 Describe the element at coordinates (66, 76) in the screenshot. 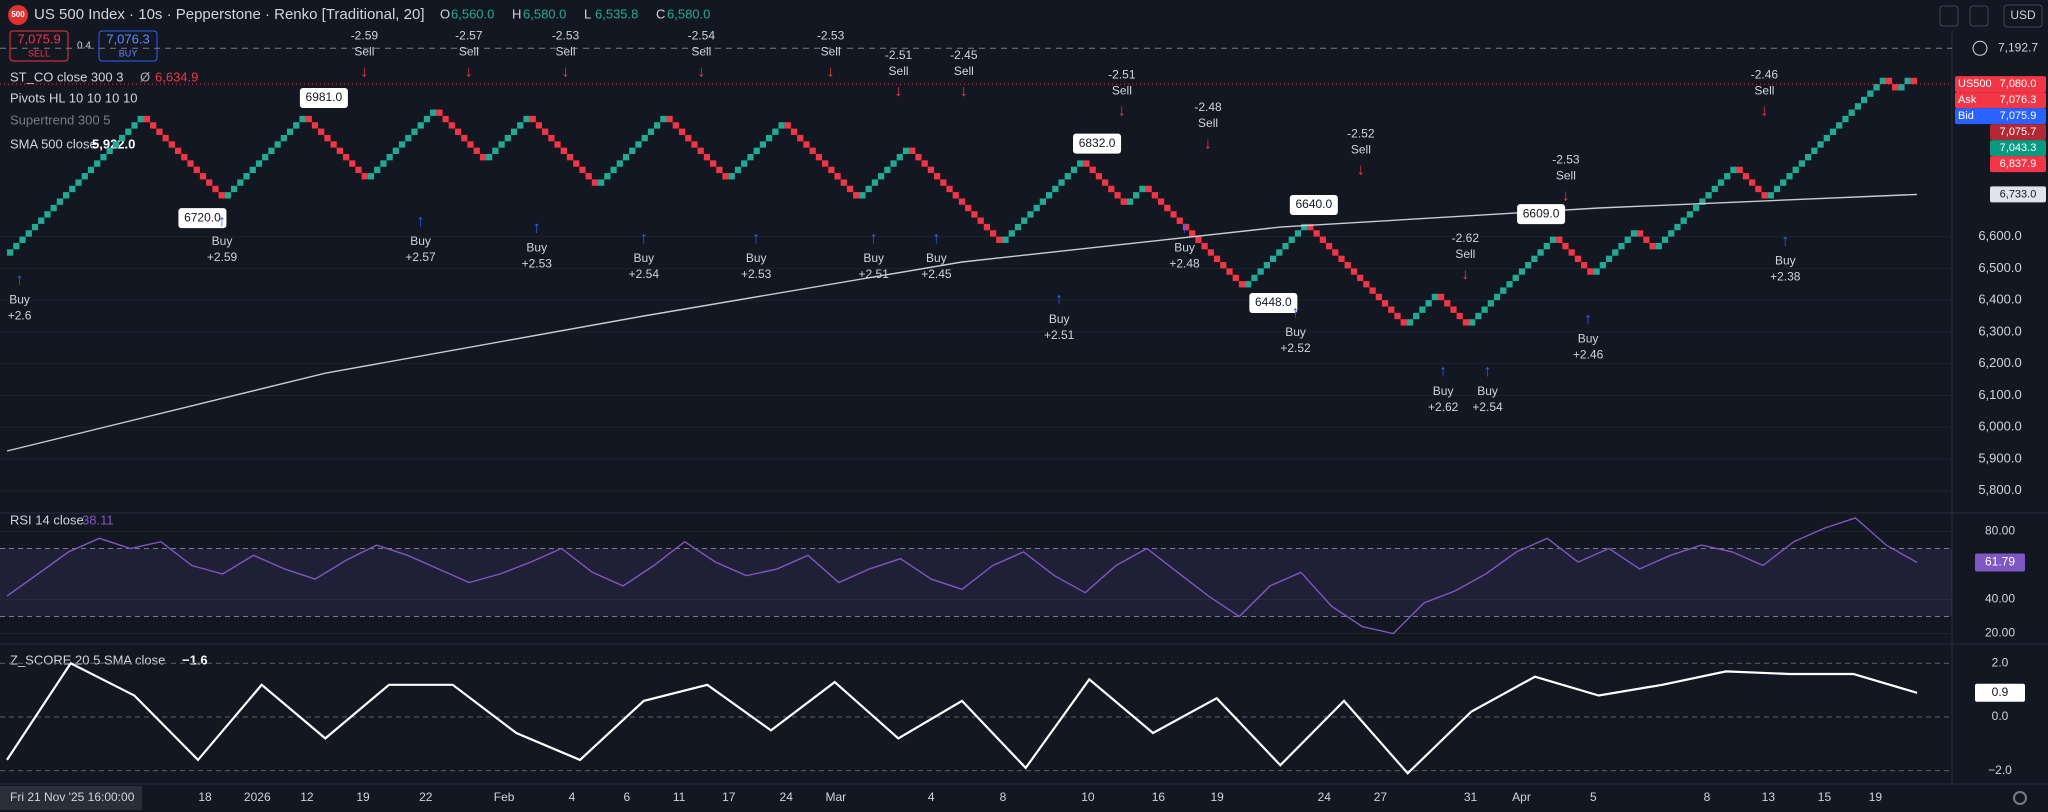

I see `legend-st-co: ST_CO close 300 3` at that location.